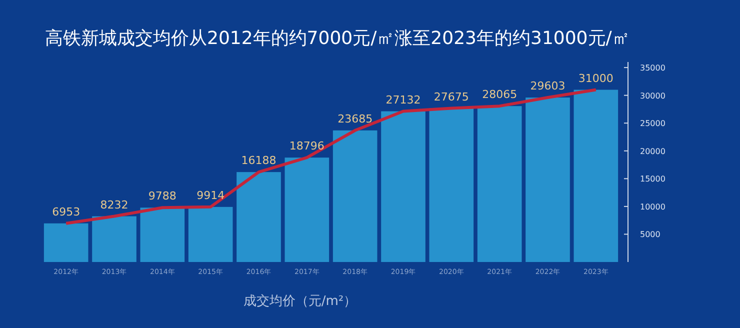 This screenshot has height=328, width=740. I want to click on y-tick-label: 35000, so click(653, 68).